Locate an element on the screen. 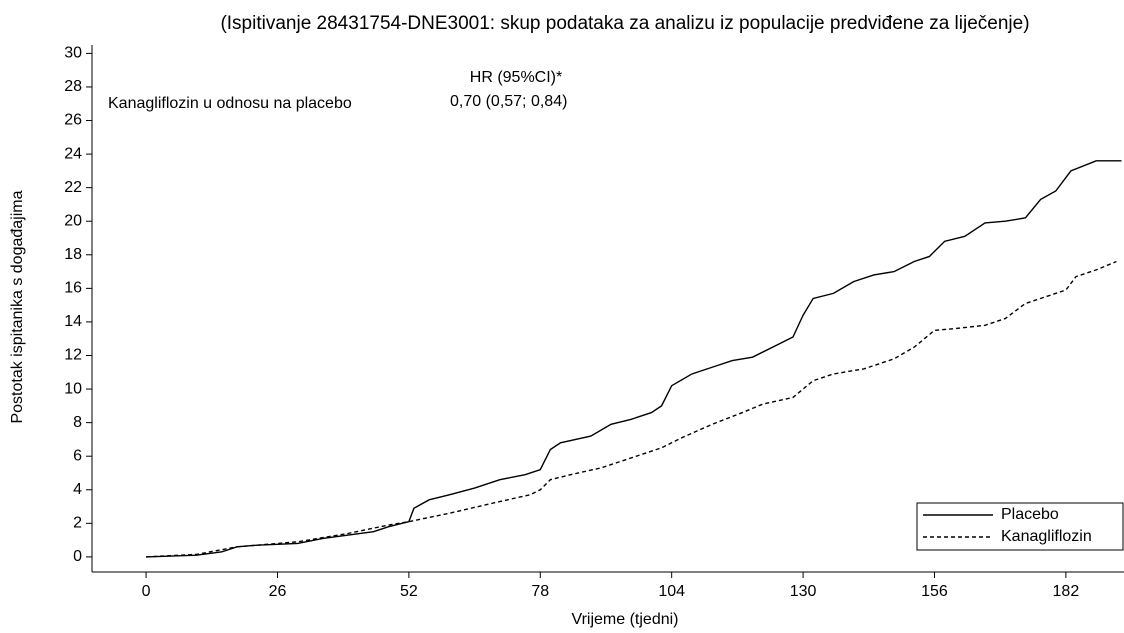 The width and height of the screenshot is (1124, 633). y-tick-label: 12 is located at coordinates (73, 355).